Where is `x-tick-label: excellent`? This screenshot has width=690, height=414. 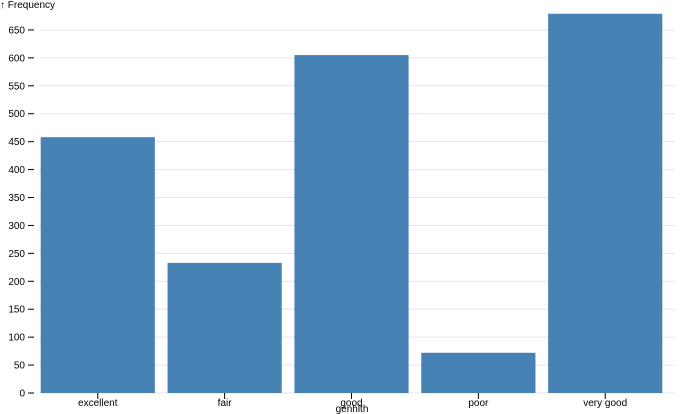
x-tick-label: excellent is located at coordinates (98, 403).